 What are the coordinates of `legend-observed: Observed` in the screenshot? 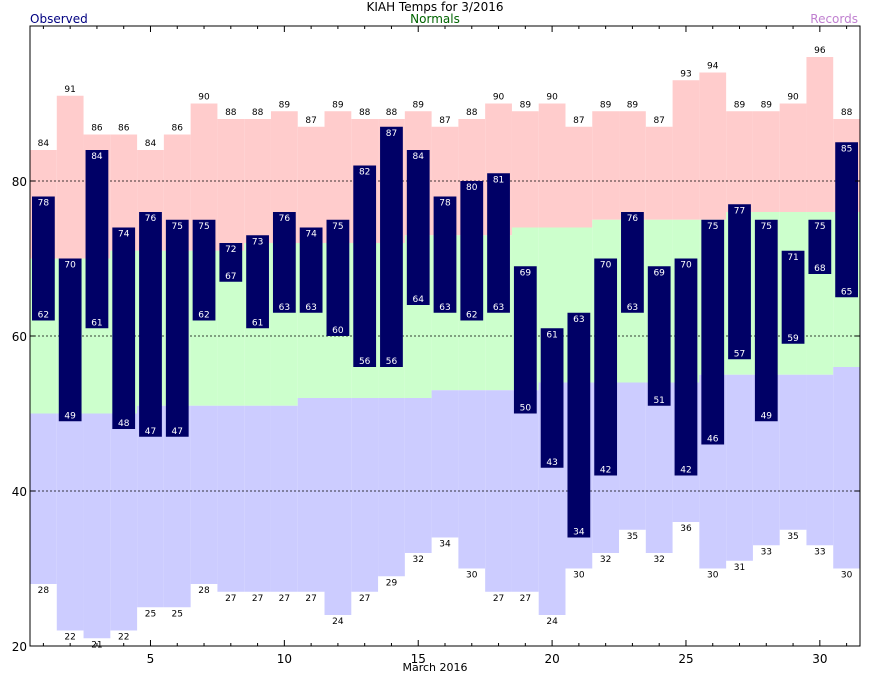 It's located at (59, 19).